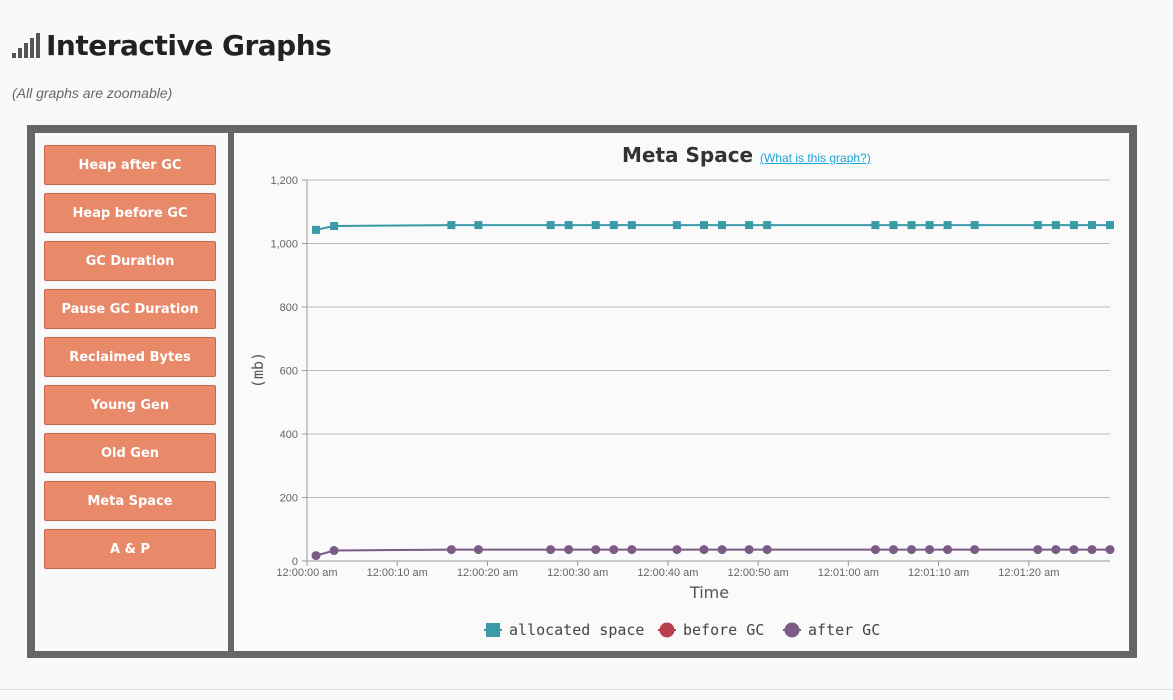  Describe the element at coordinates (130, 309) in the screenshot. I see `nav-pause-gc-duration-button: Pause GC Duration` at that location.